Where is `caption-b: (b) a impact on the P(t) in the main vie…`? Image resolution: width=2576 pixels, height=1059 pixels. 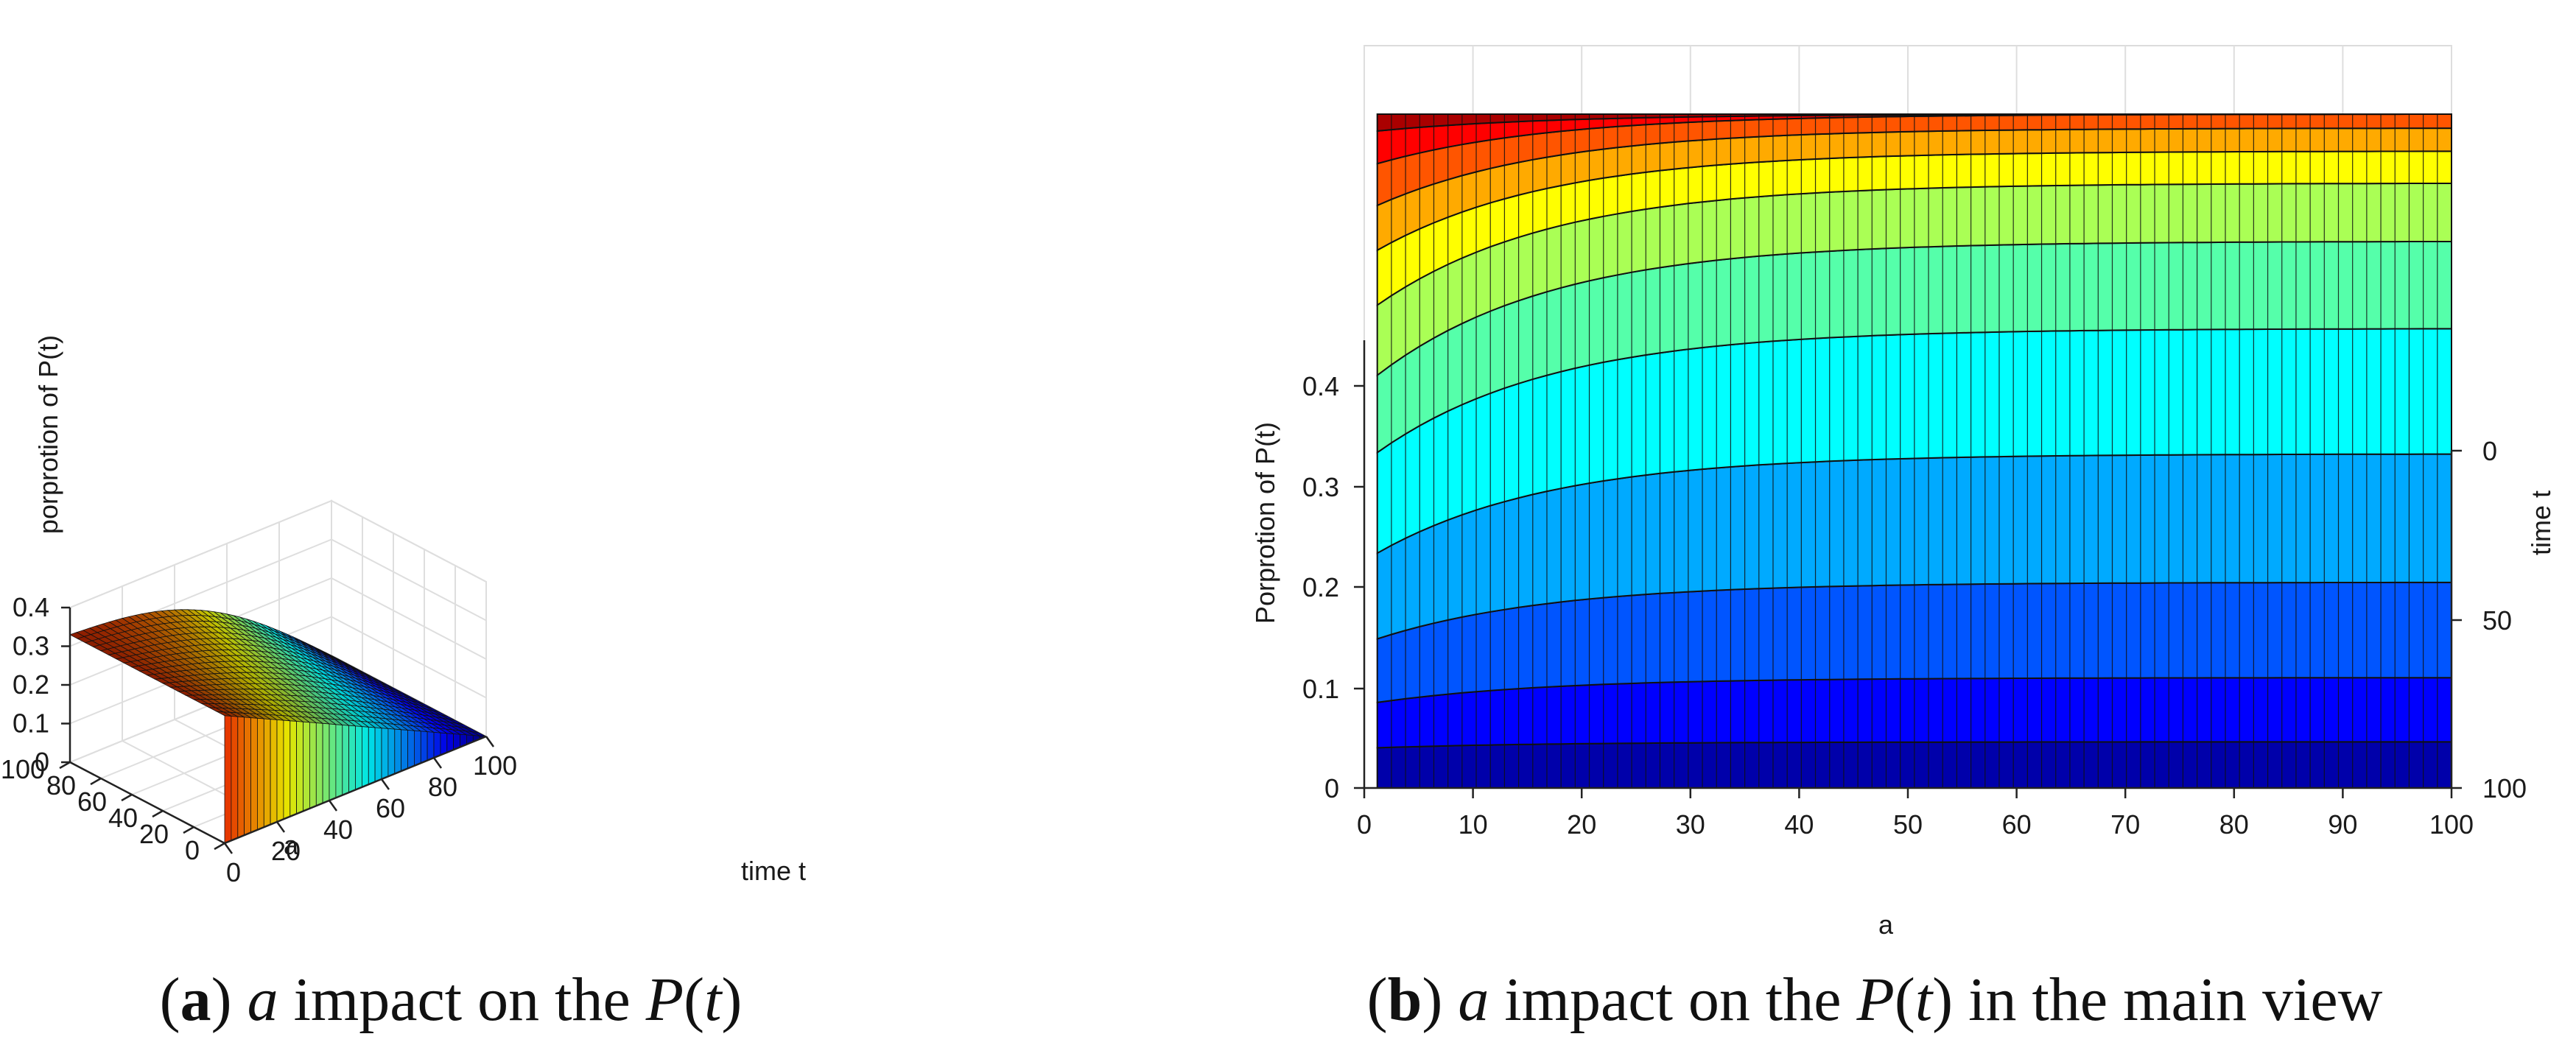 caption-b: (b) a impact on the P(t) in the main vie… is located at coordinates (1875, 999).